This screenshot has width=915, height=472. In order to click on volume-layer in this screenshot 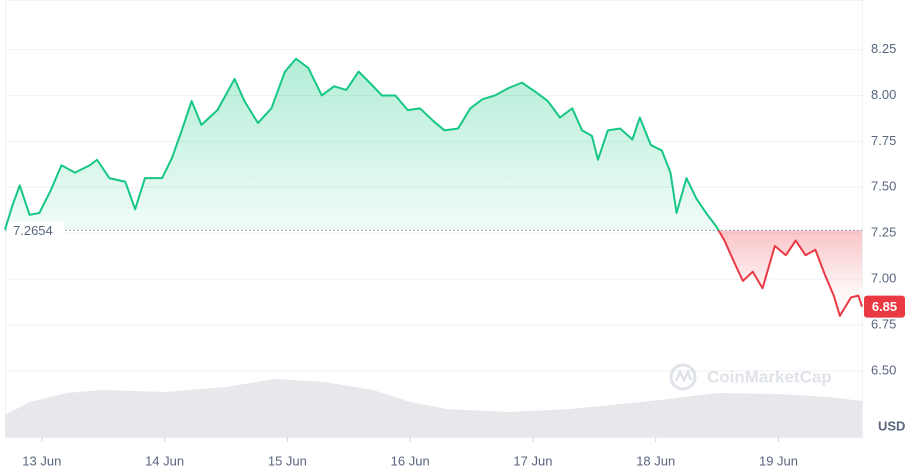, I will do `click(433, 408)`.